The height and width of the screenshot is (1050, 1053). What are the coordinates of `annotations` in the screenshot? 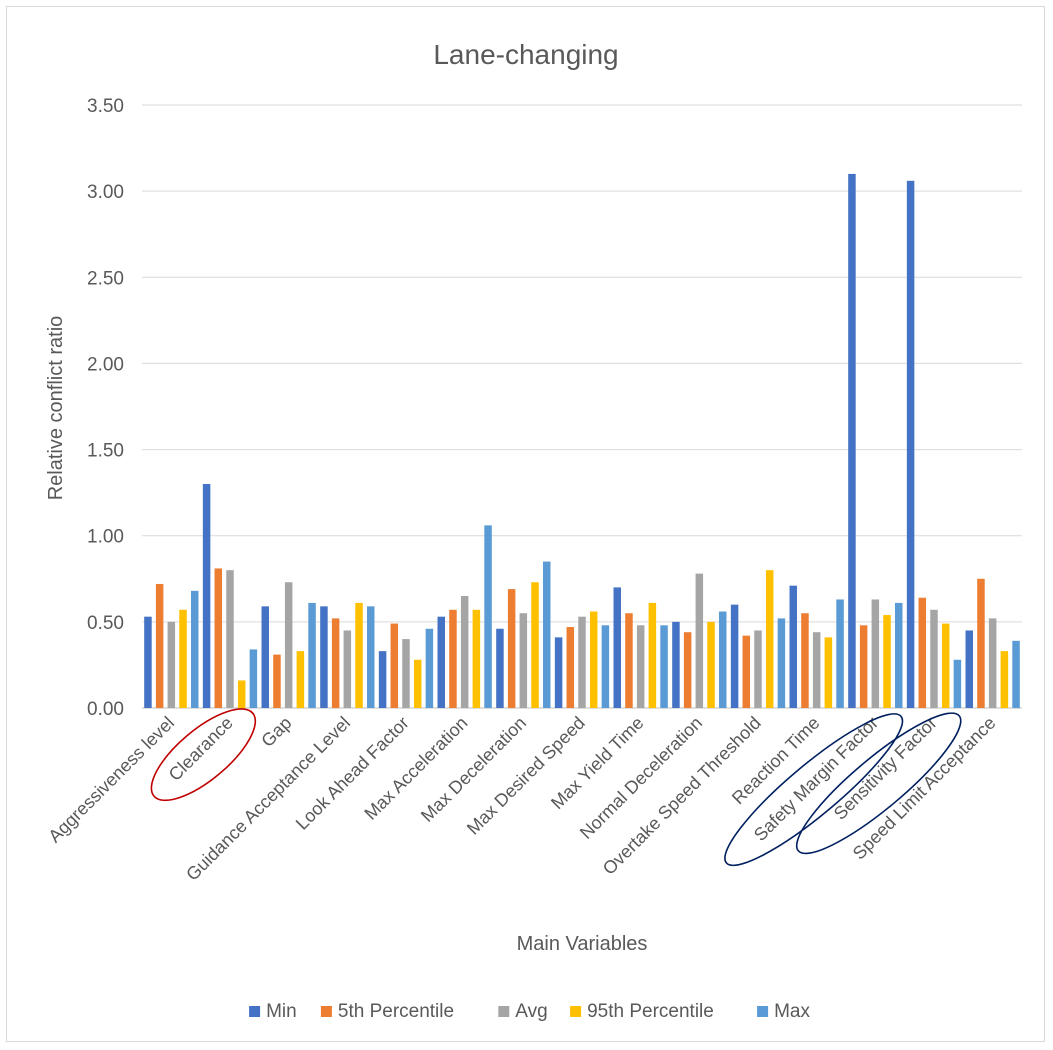 It's located at (556, 787).